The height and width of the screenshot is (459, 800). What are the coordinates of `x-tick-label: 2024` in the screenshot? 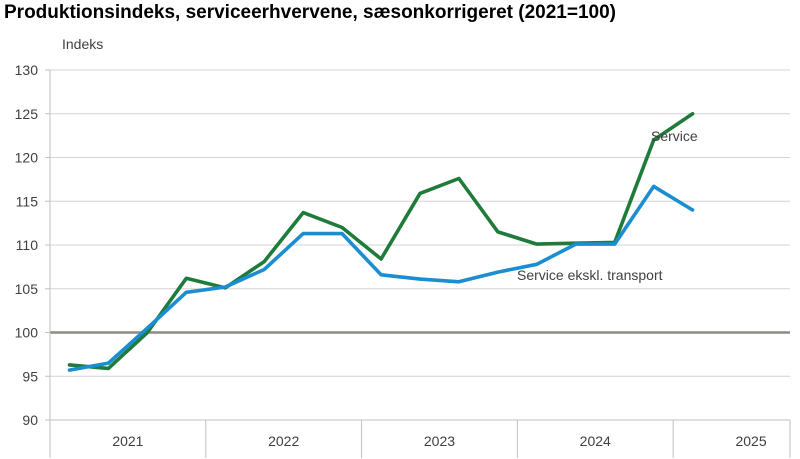 It's located at (595, 441).